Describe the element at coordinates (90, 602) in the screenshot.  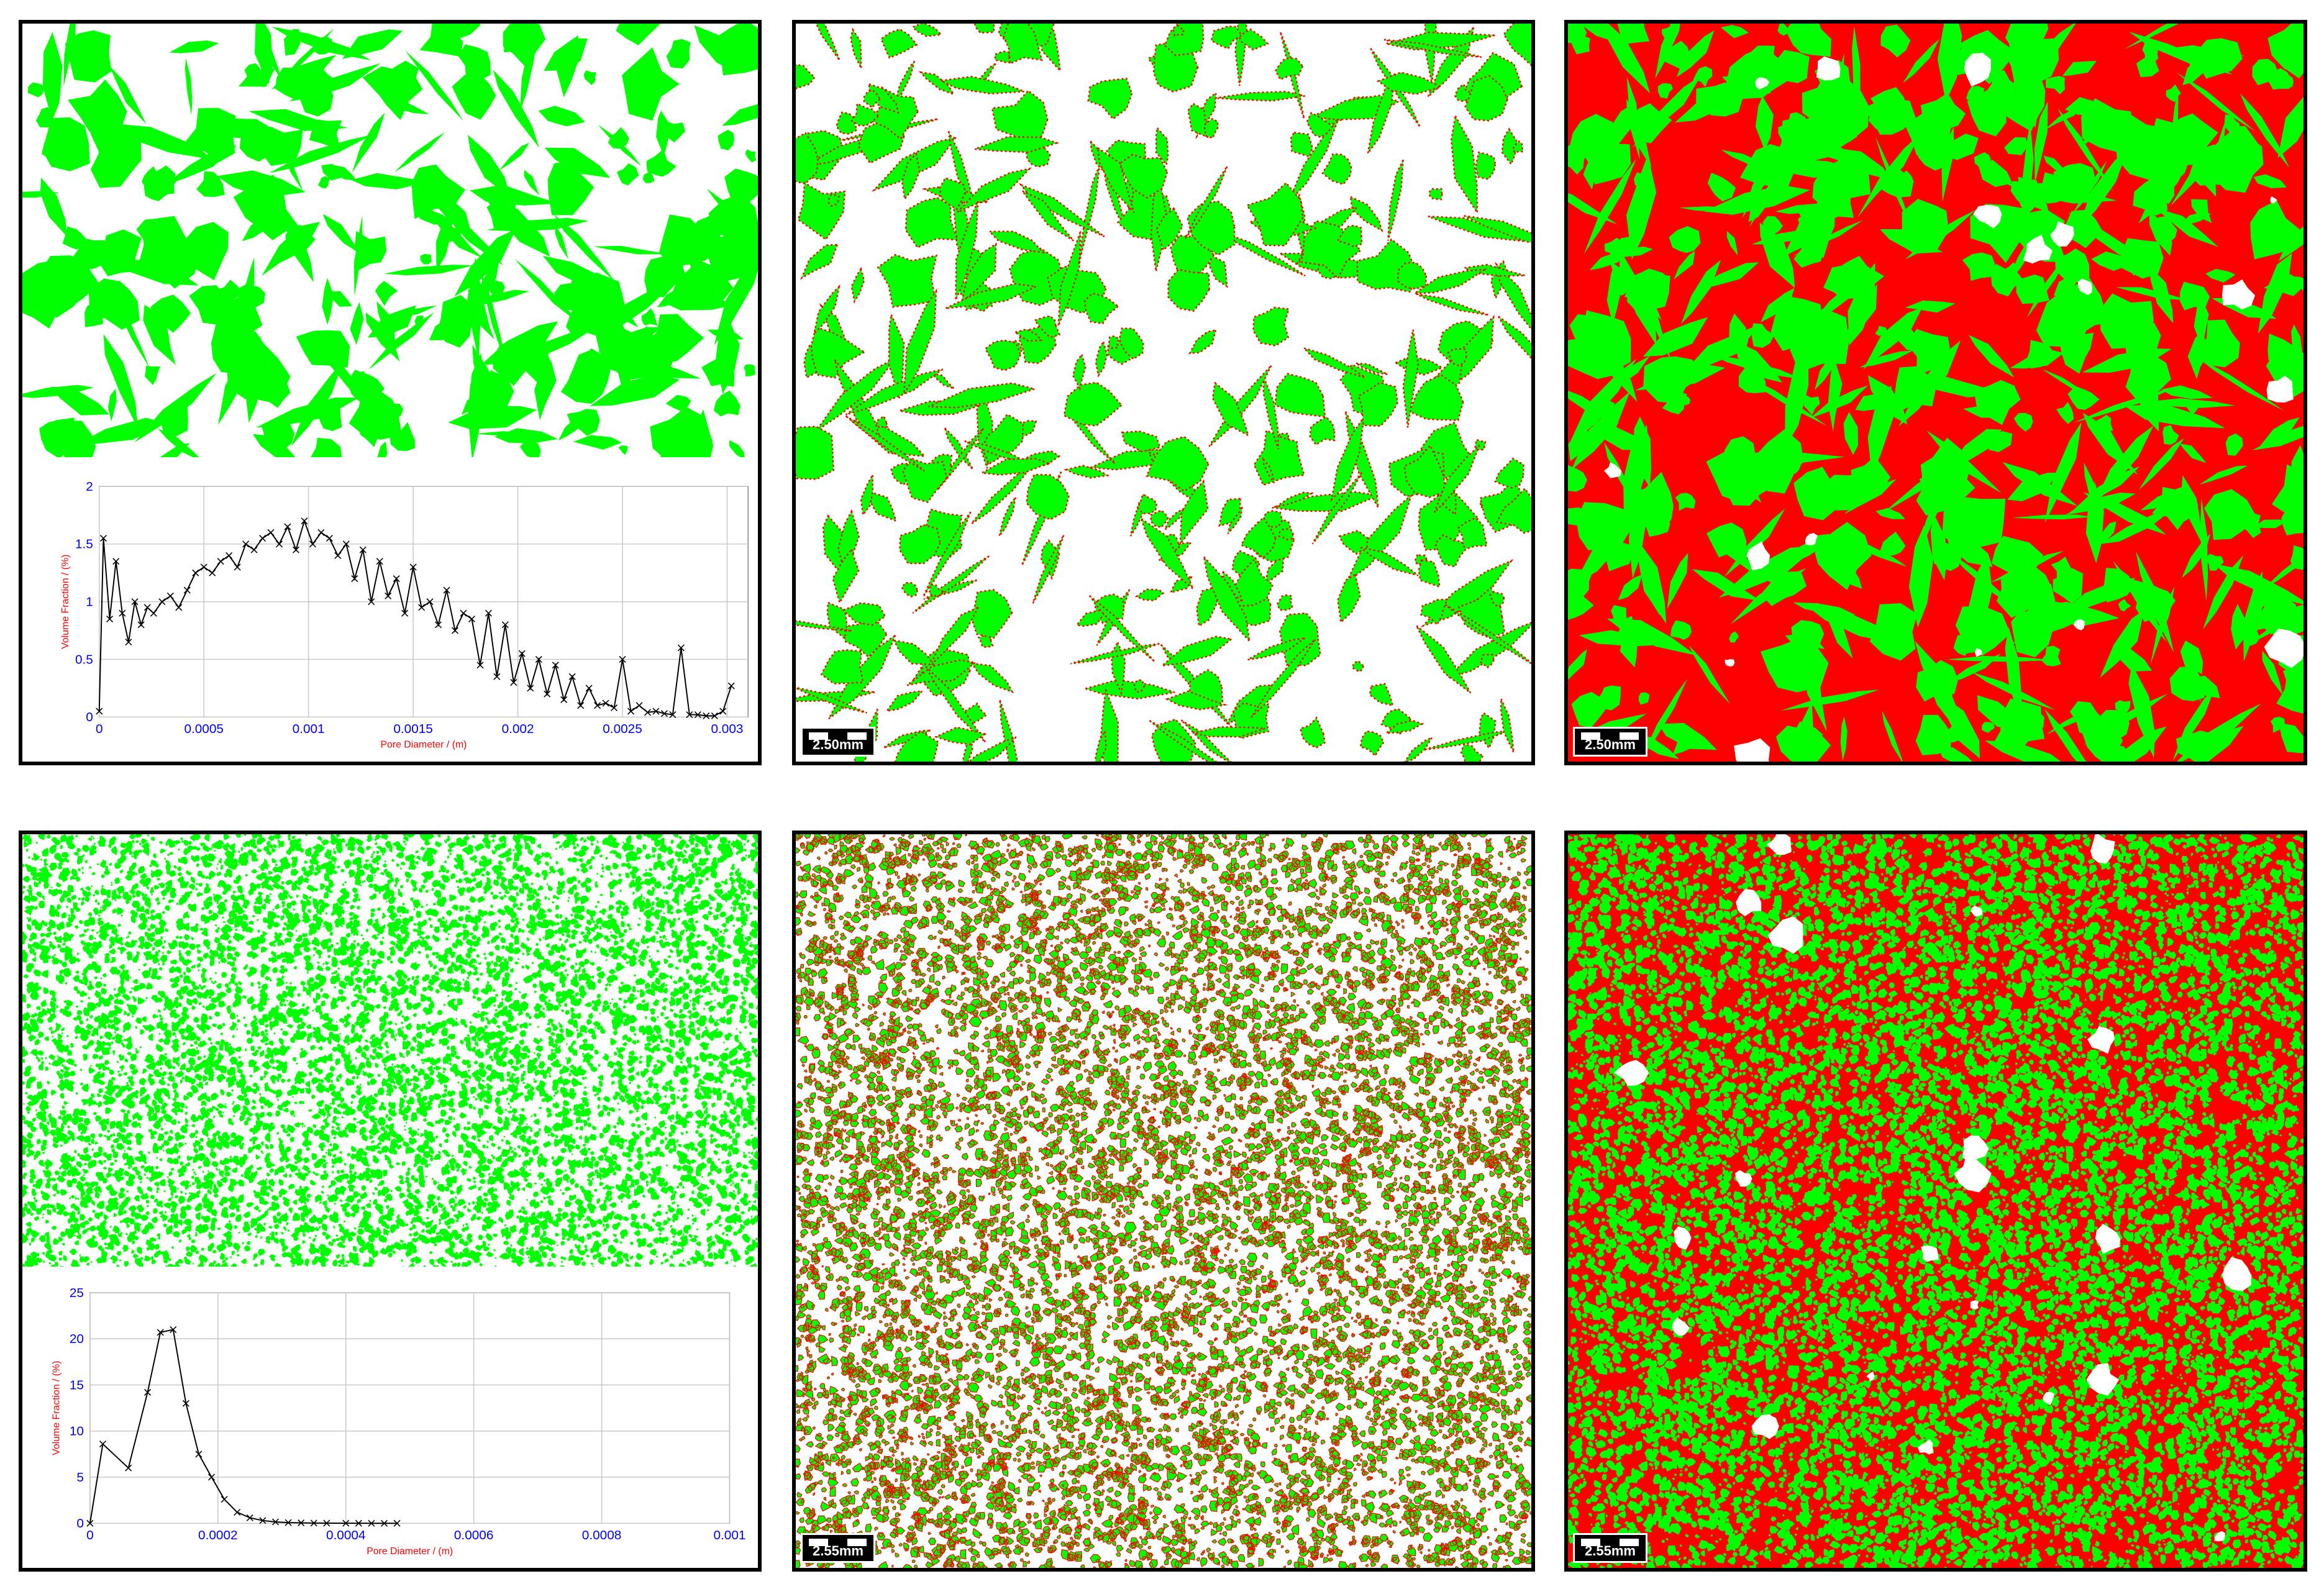
I see `y-tick-label: 1` at that location.